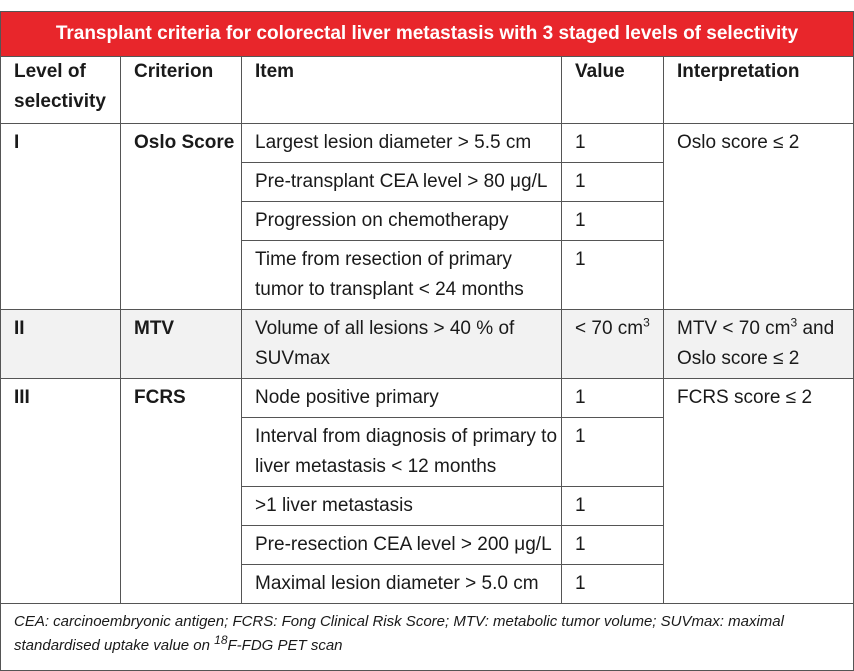  I want to click on level-cell: II, so click(60, 344).